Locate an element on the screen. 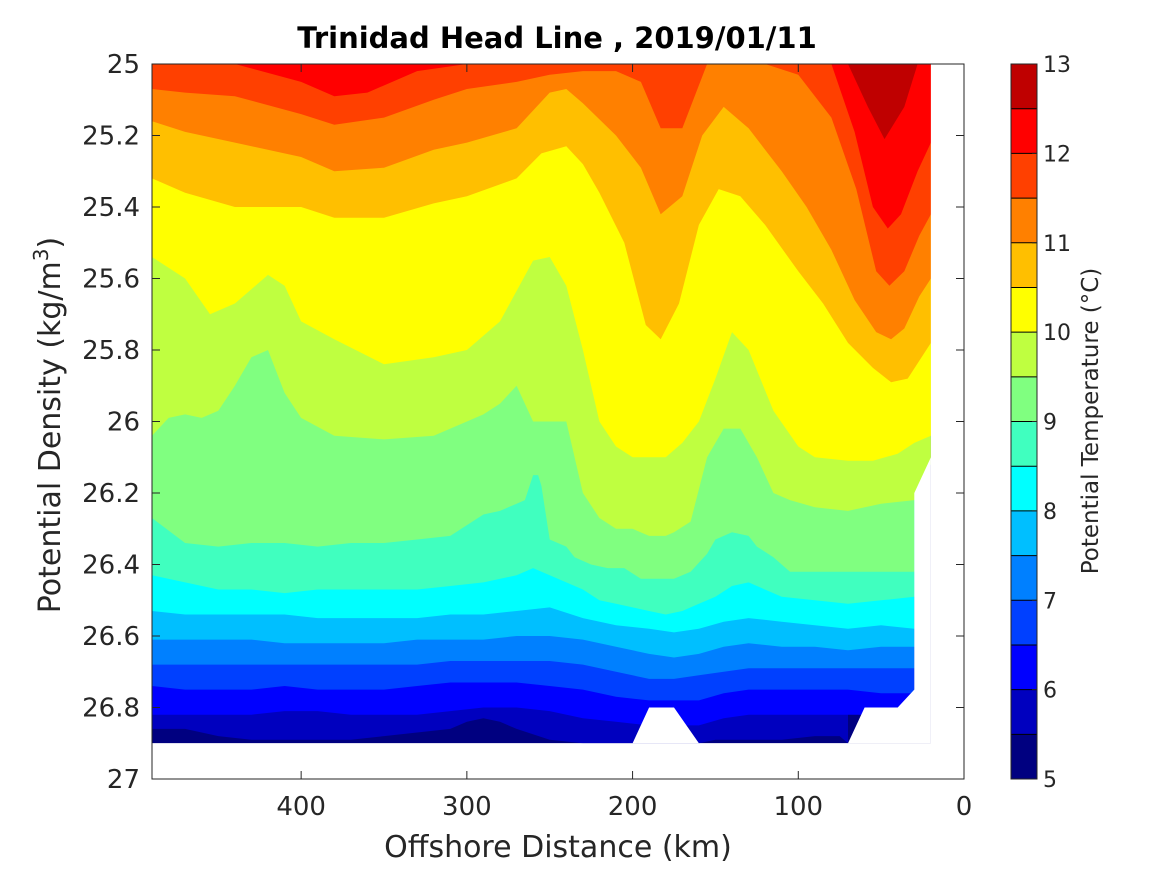 The width and height of the screenshot is (1167, 875). x-axis-label: Offshore Distance (km) is located at coordinates (558, 847).